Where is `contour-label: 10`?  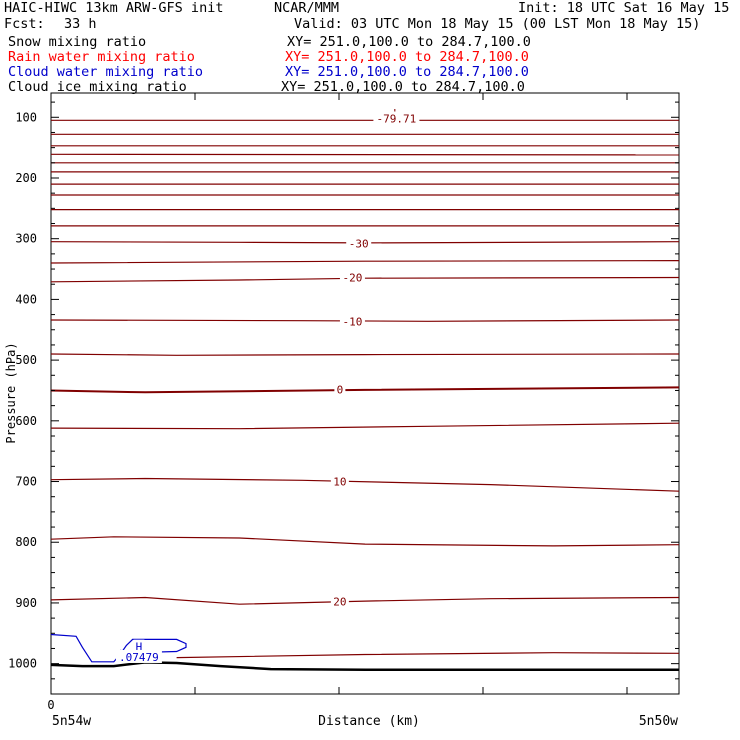 contour-label: 10 is located at coordinates (339, 482).